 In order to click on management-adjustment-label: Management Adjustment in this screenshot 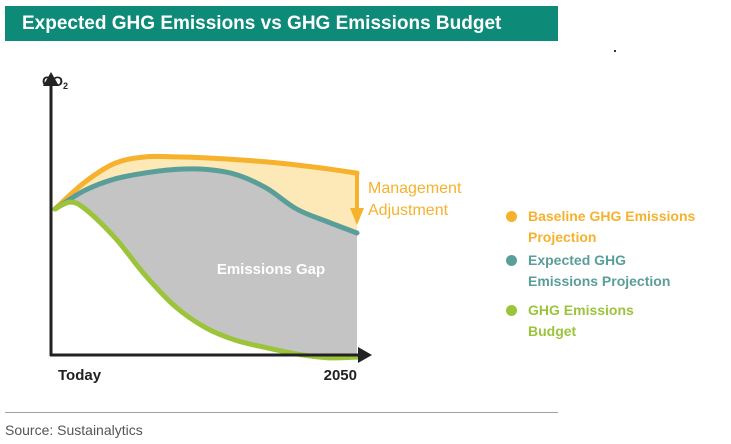, I will do `click(417, 199)`.